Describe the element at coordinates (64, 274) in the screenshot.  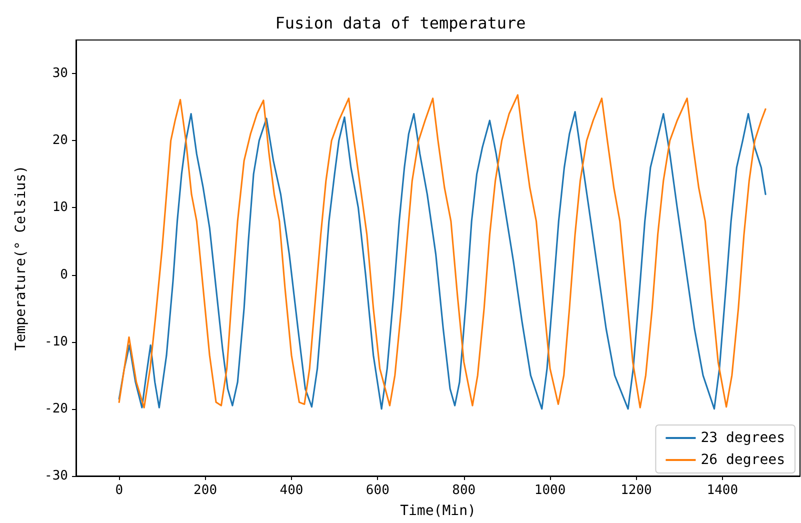
I see `y-tick-label: 0` at that location.